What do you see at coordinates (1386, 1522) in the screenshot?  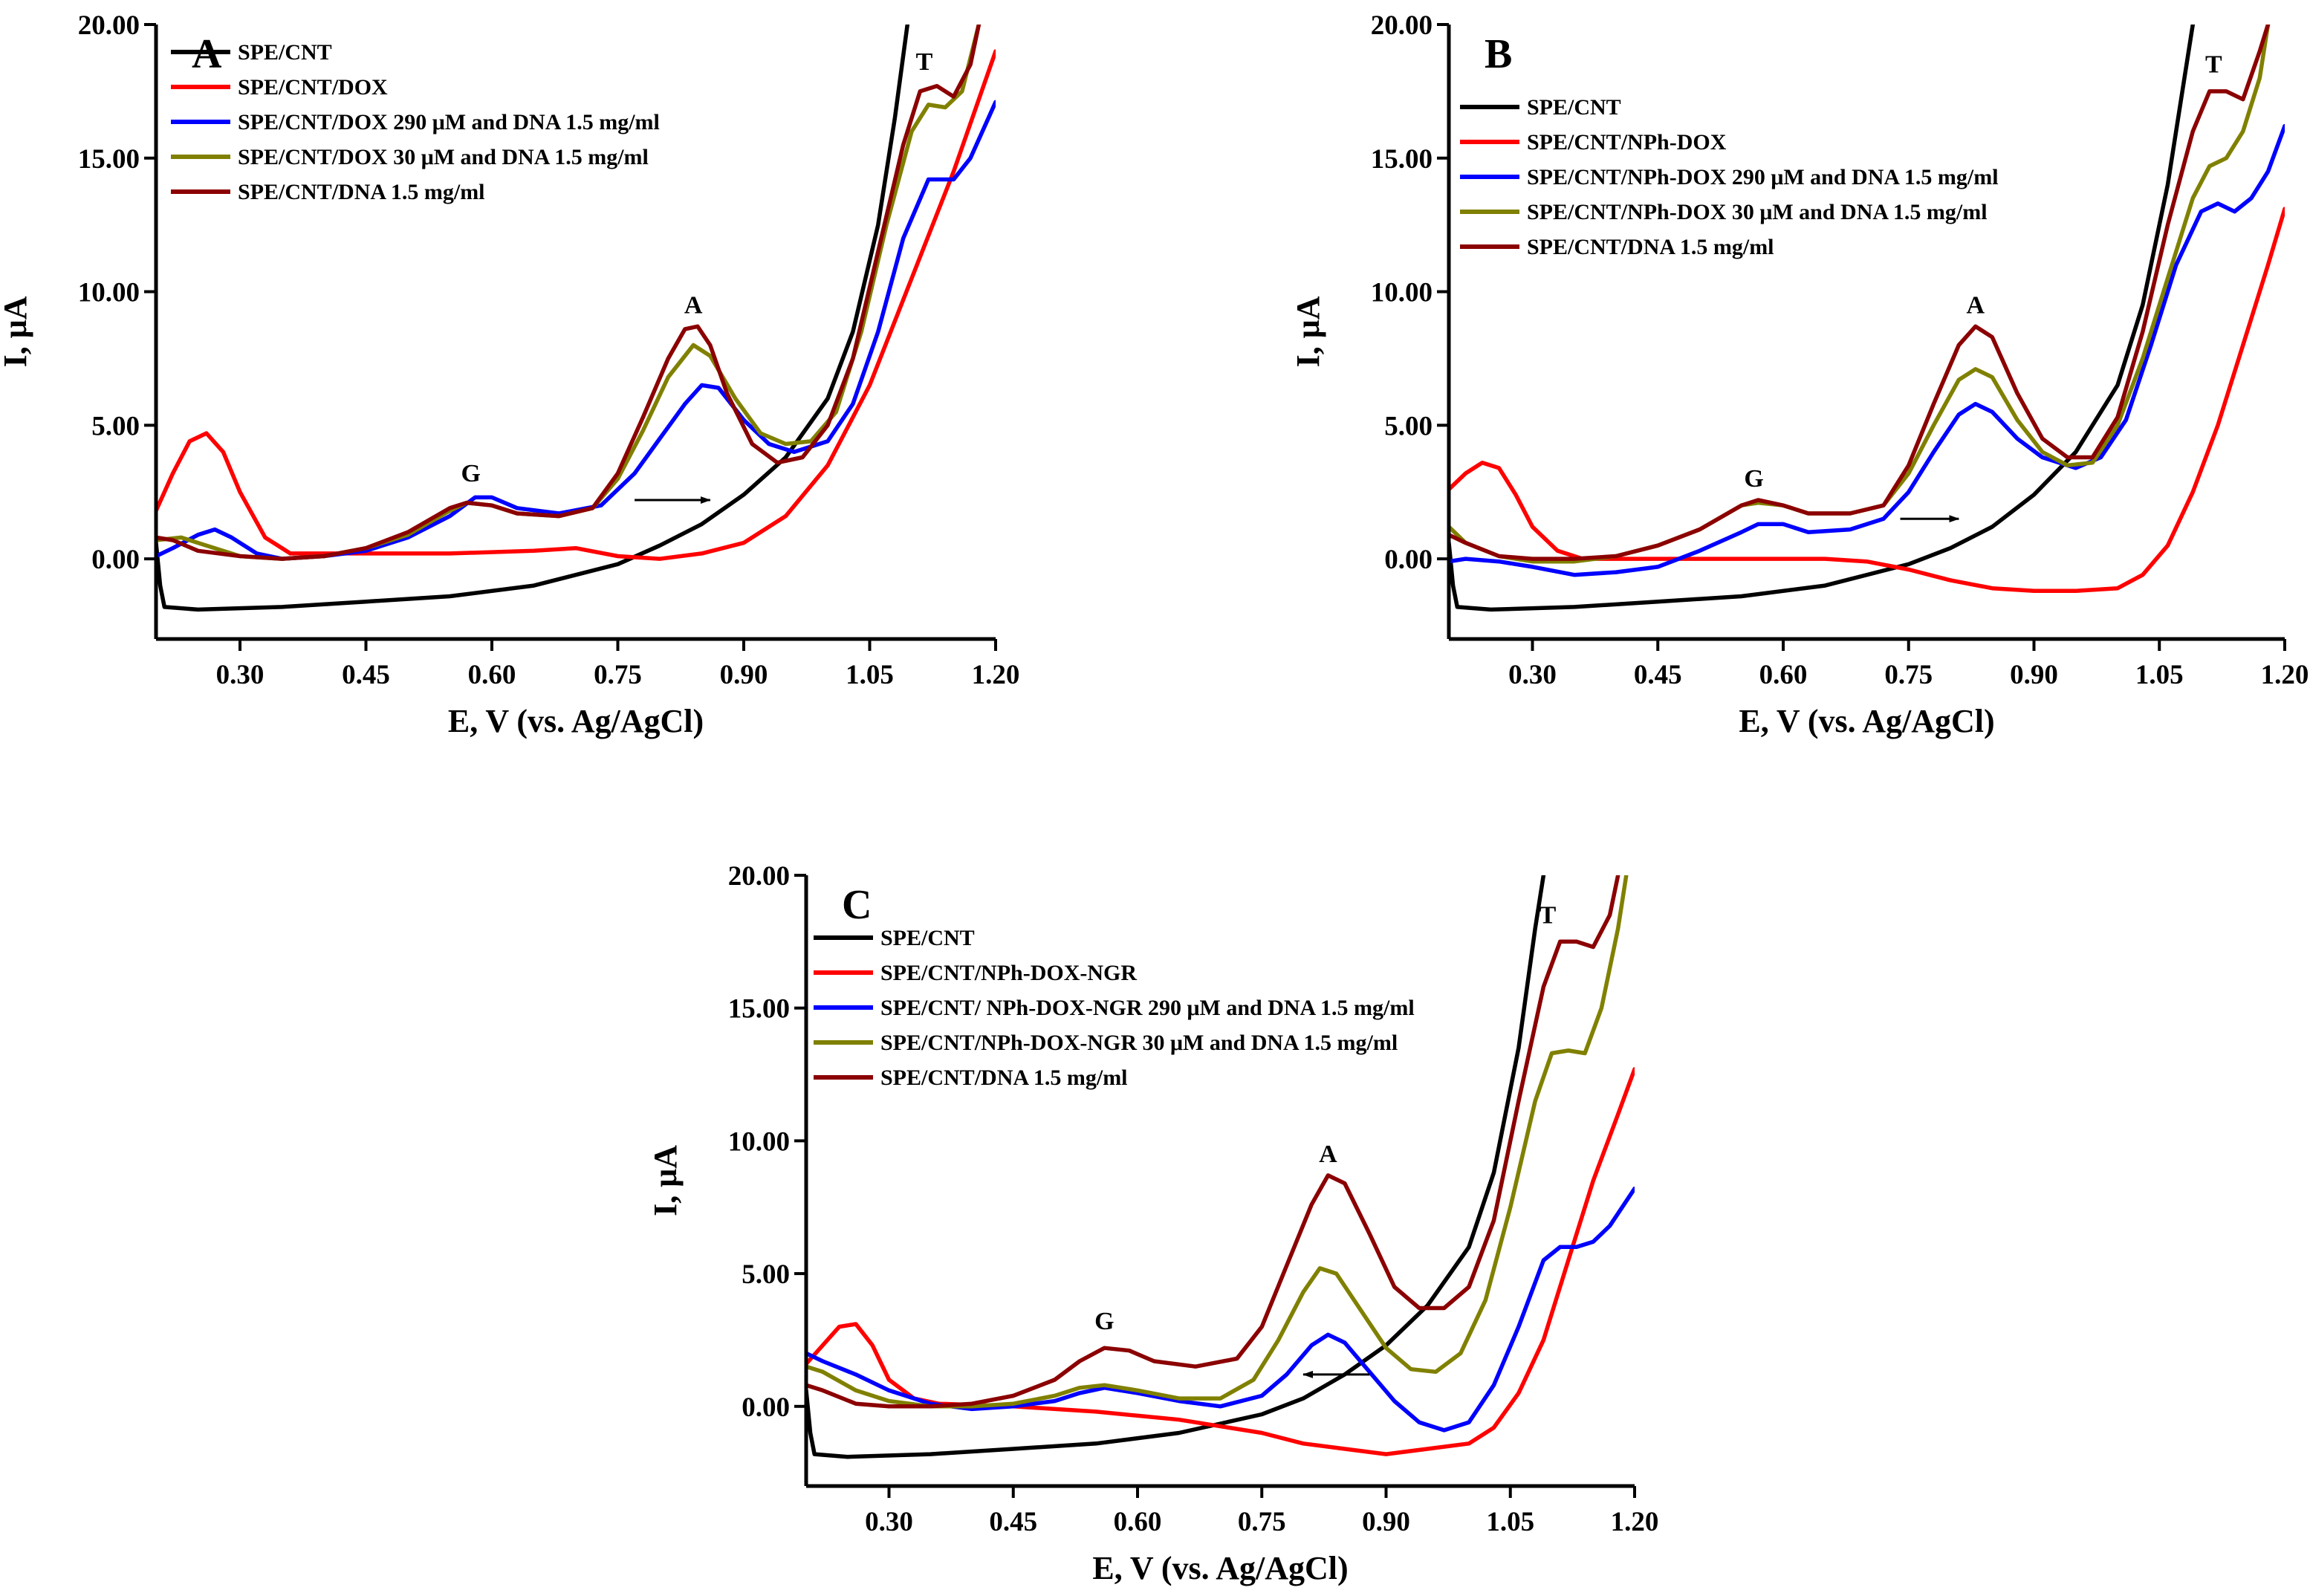 I see `chart-c-x-tick-label: 0.90` at bounding box center [1386, 1522].